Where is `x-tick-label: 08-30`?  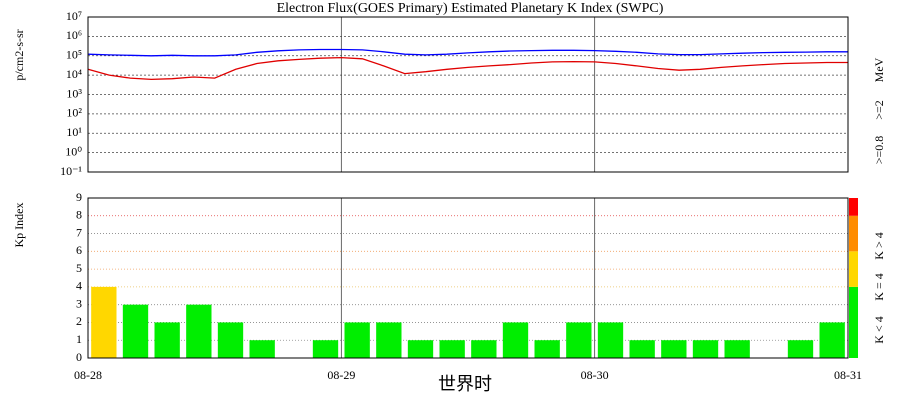
x-tick-label: 08-30 is located at coordinates (595, 375).